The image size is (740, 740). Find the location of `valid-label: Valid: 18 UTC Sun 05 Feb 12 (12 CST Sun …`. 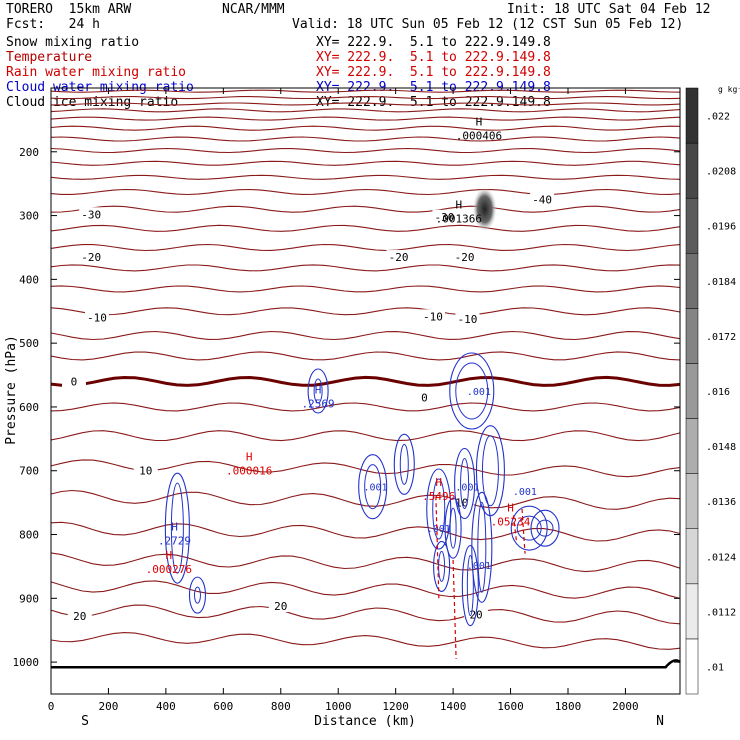

valid-label: Valid: 18 UTC Sun 05 Feb 12 (12 CST Sun … is located at coordinates (488, 24).